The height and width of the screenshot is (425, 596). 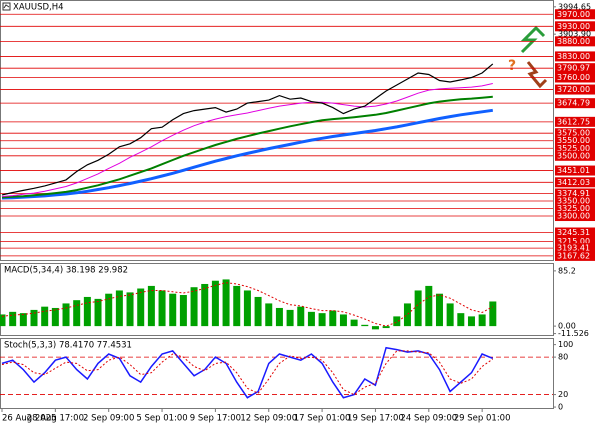 I want to click on level-label: 3880.00, so click(x=573, y=41).